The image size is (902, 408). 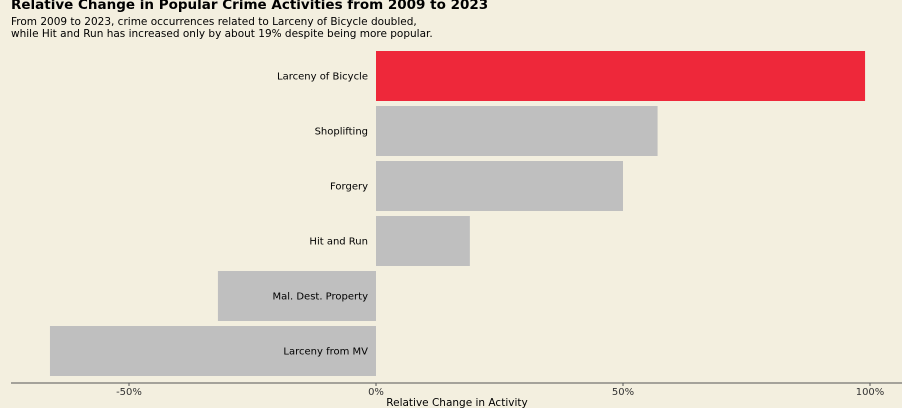 I want to click on category-label: Forgery, so click(x=349, y=187).